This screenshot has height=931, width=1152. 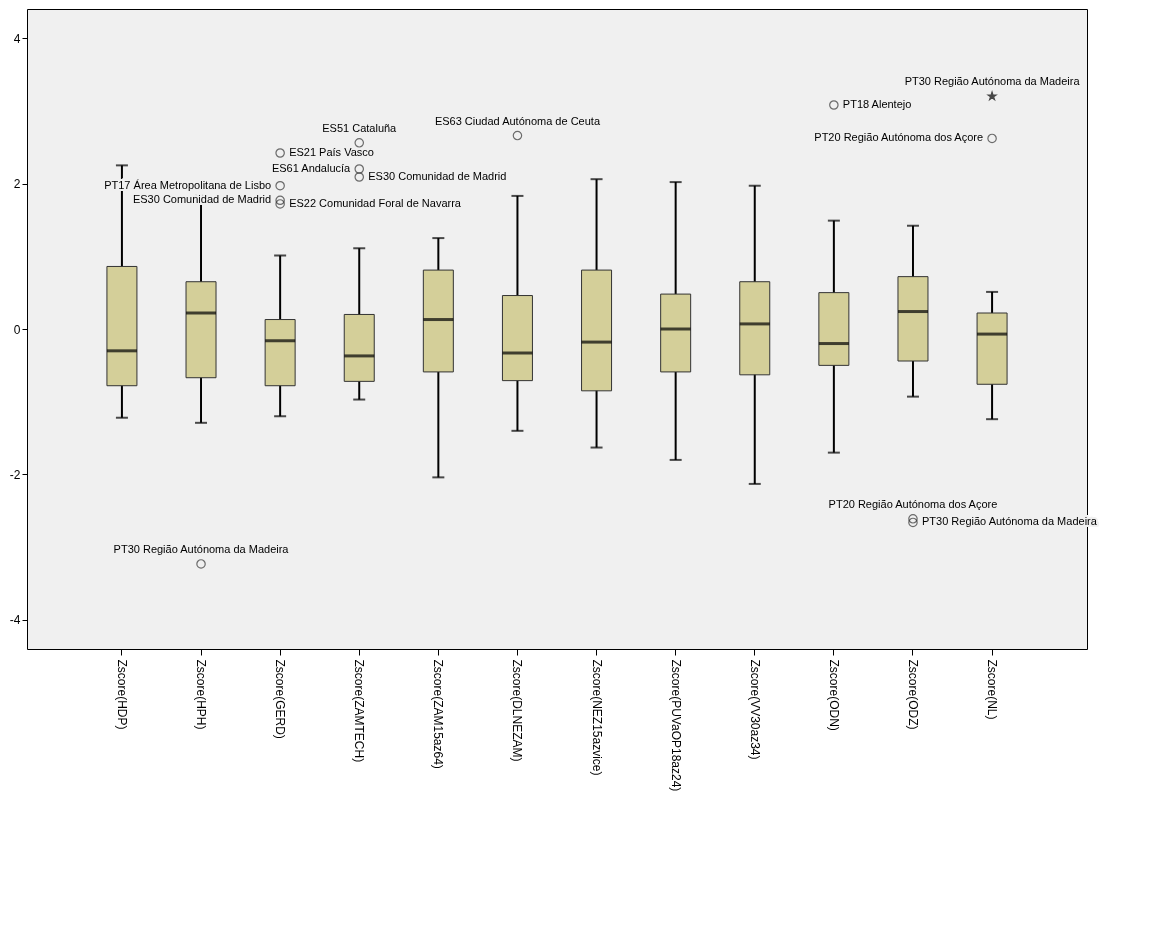 I want to click on x-tick-label: Zscore(ODN), so click(x=833, y=695).